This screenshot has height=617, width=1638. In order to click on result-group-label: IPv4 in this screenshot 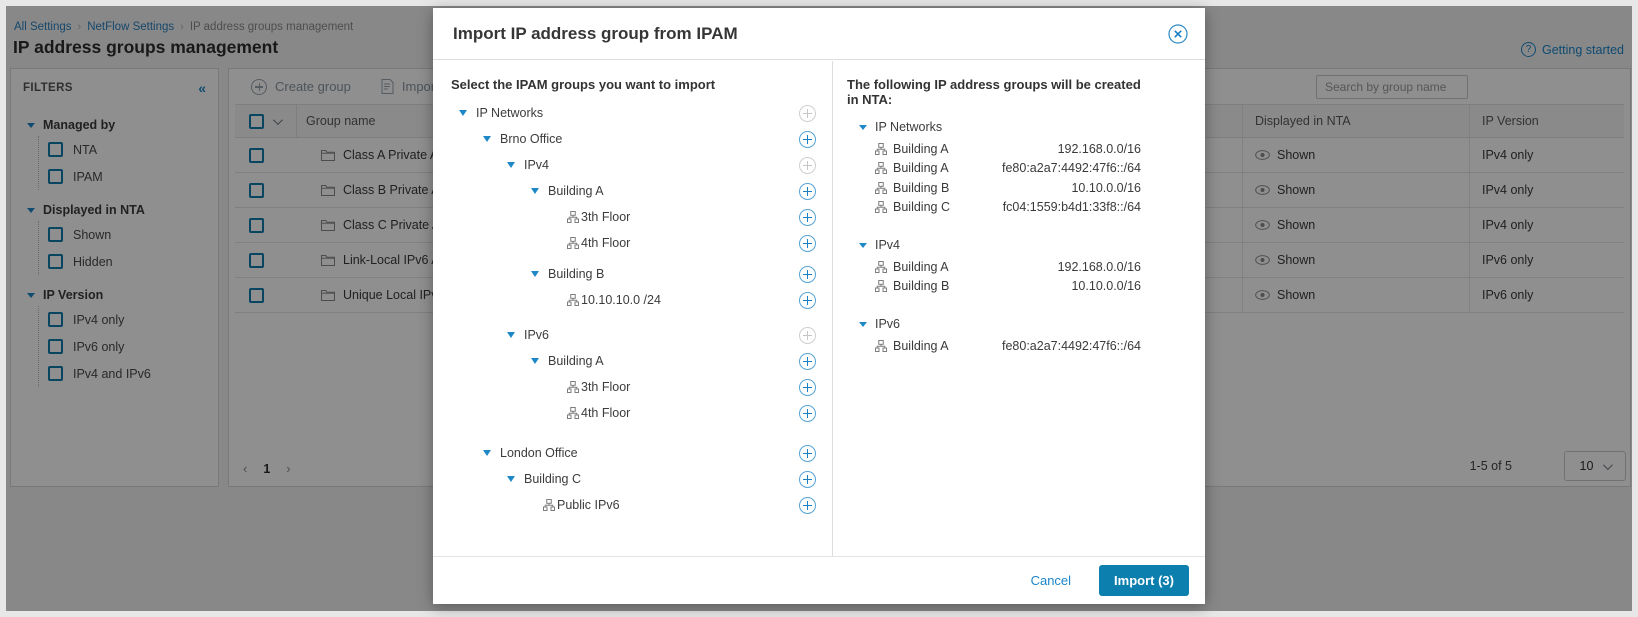, I will do `click(888, 245)`.